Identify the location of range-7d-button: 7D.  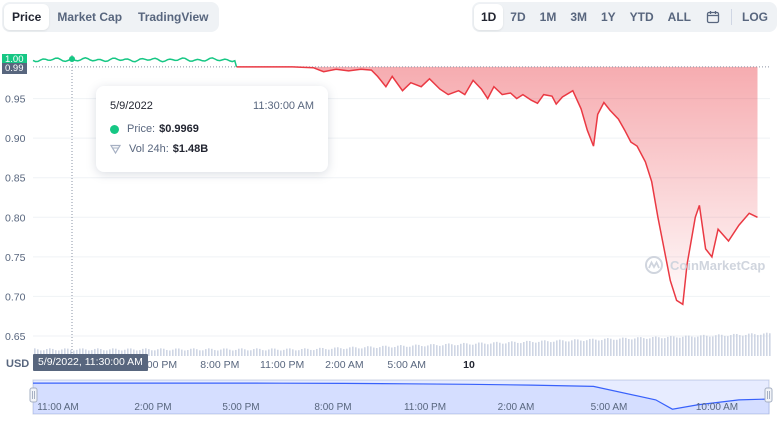
(518, 17).